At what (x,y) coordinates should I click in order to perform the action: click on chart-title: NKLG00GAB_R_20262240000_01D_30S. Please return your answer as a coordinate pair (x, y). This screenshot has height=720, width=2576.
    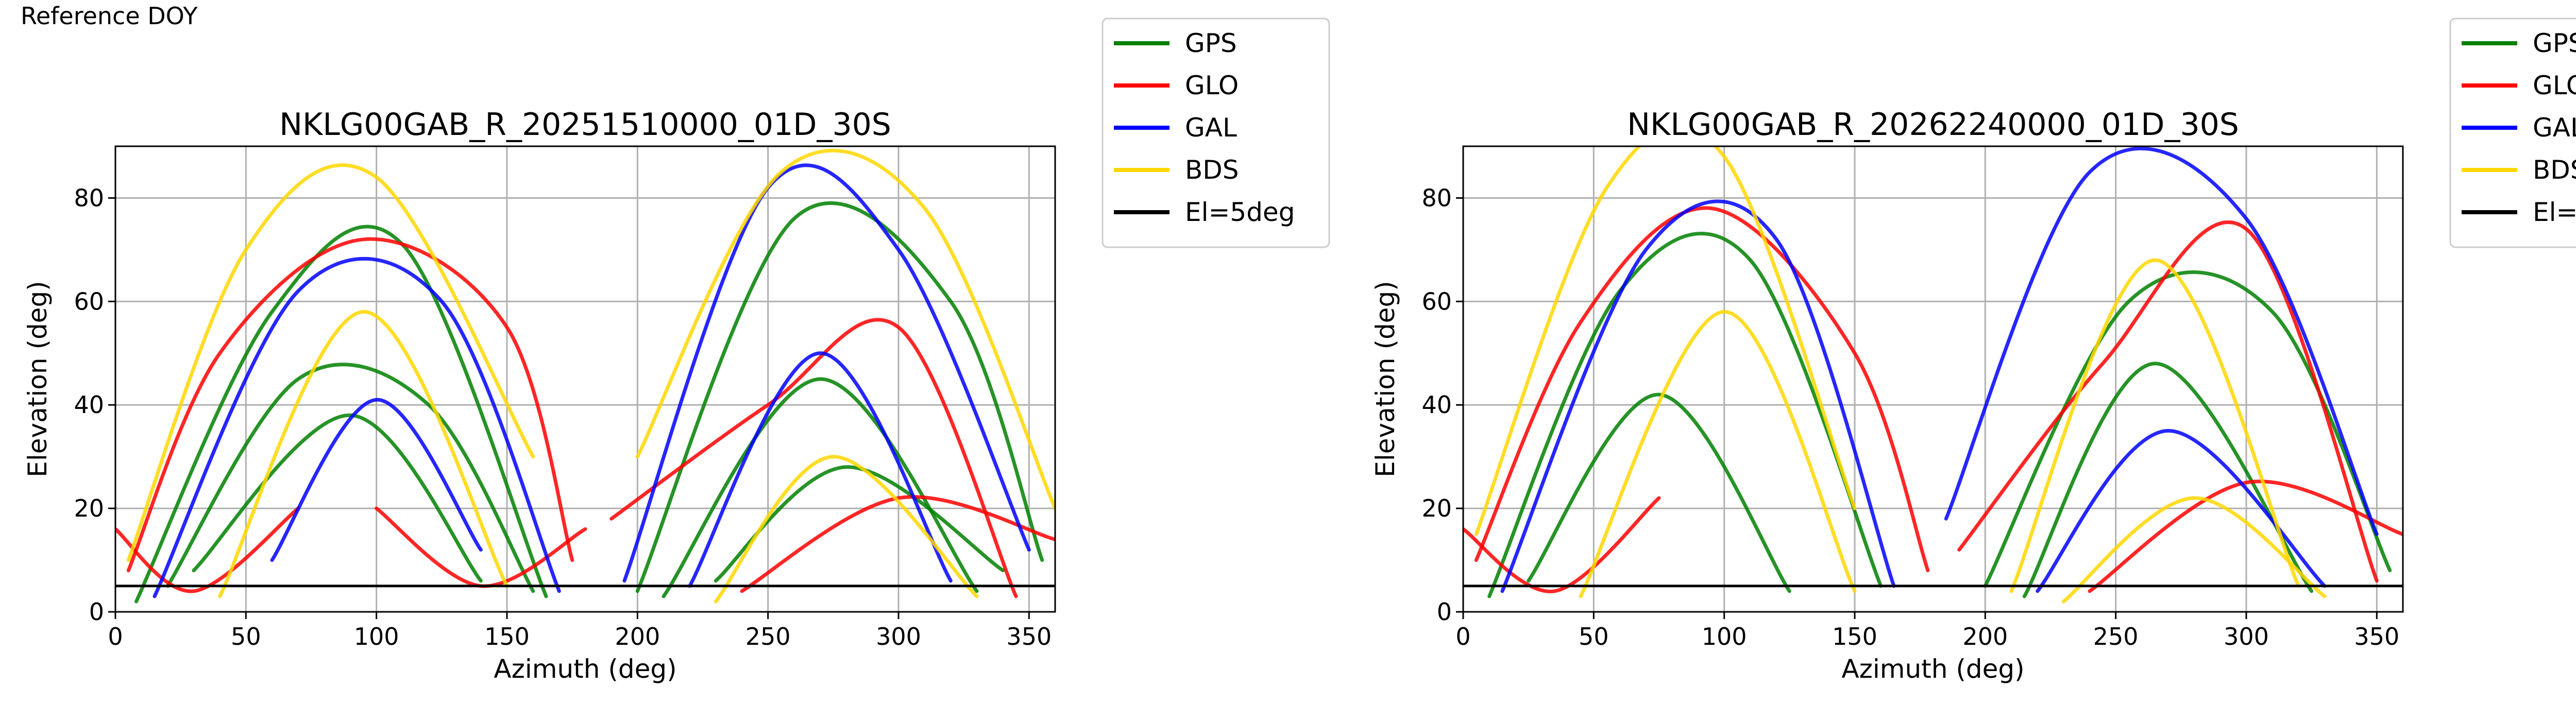
    Looking at the image, I should click on (1933, 125).